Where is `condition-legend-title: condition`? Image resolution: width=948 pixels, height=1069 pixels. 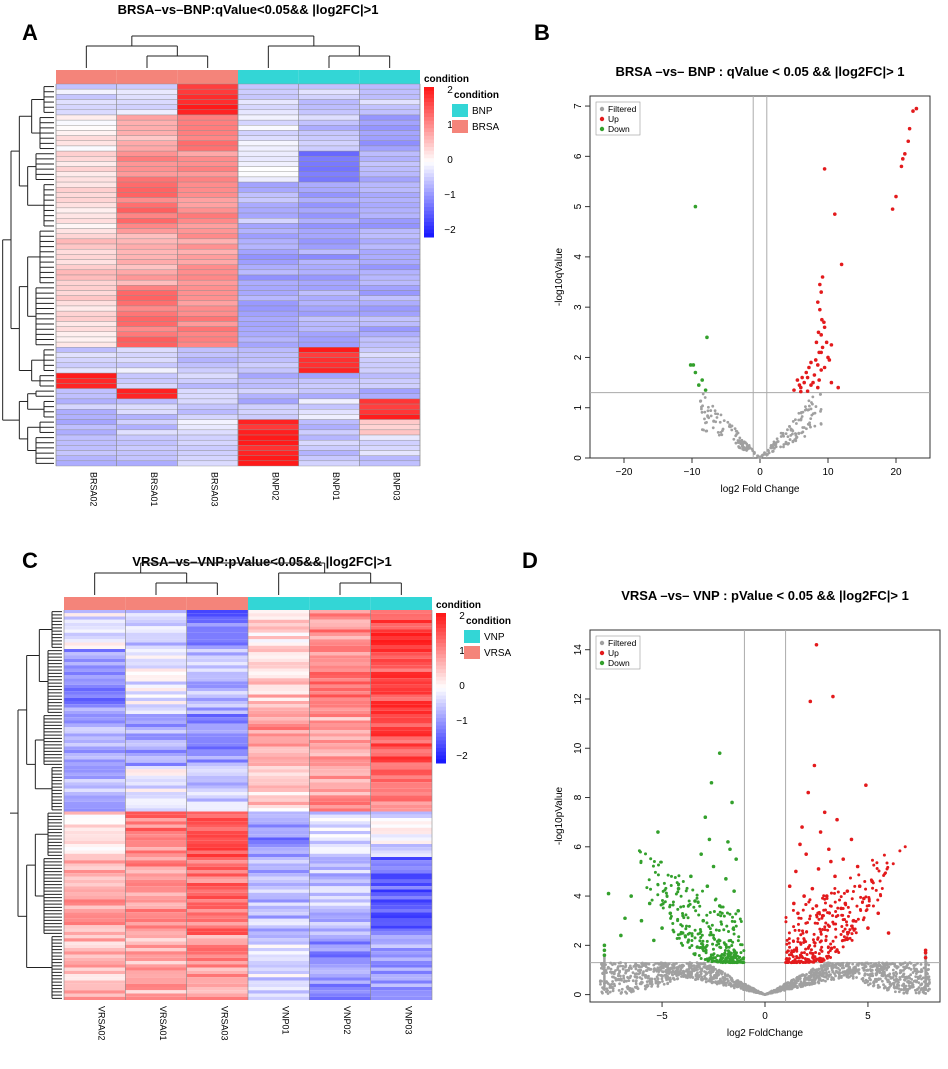
condition-legend-title: condition is located at coordinates (476, 95).